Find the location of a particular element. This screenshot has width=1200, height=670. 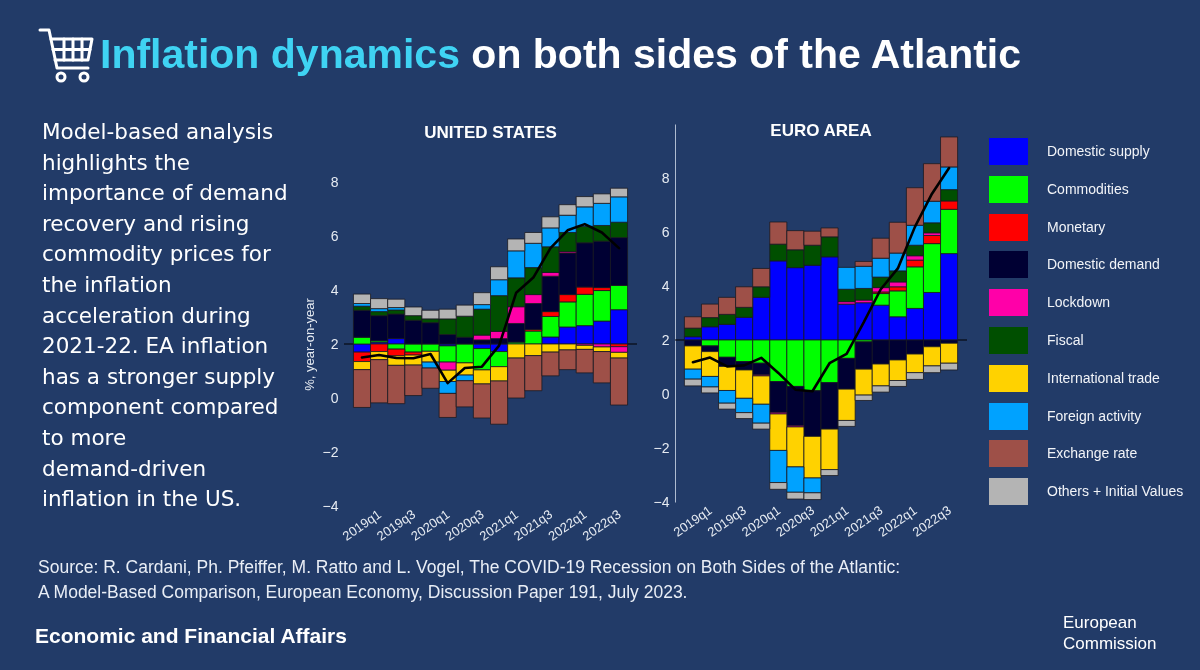

legend-label: Commodities is located at coordinates (1088, 189).